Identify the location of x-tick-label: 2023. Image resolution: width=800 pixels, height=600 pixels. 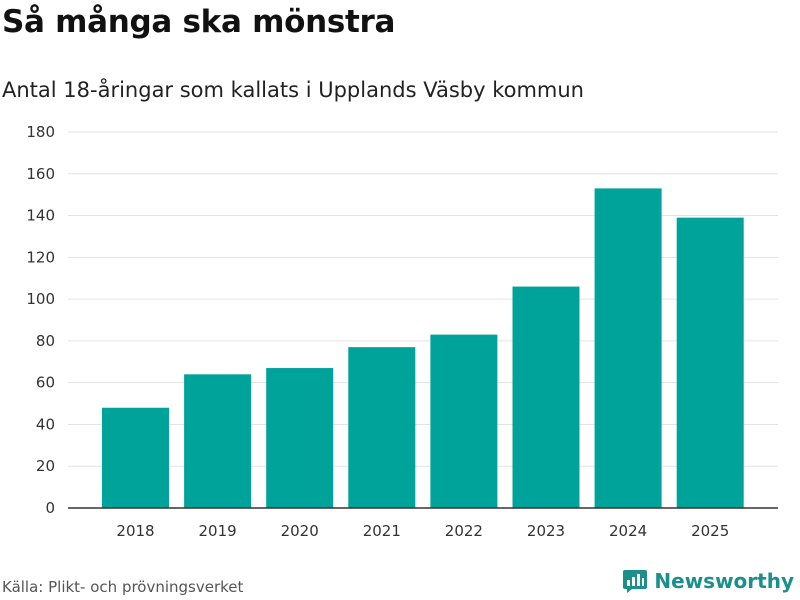
(546, 531).